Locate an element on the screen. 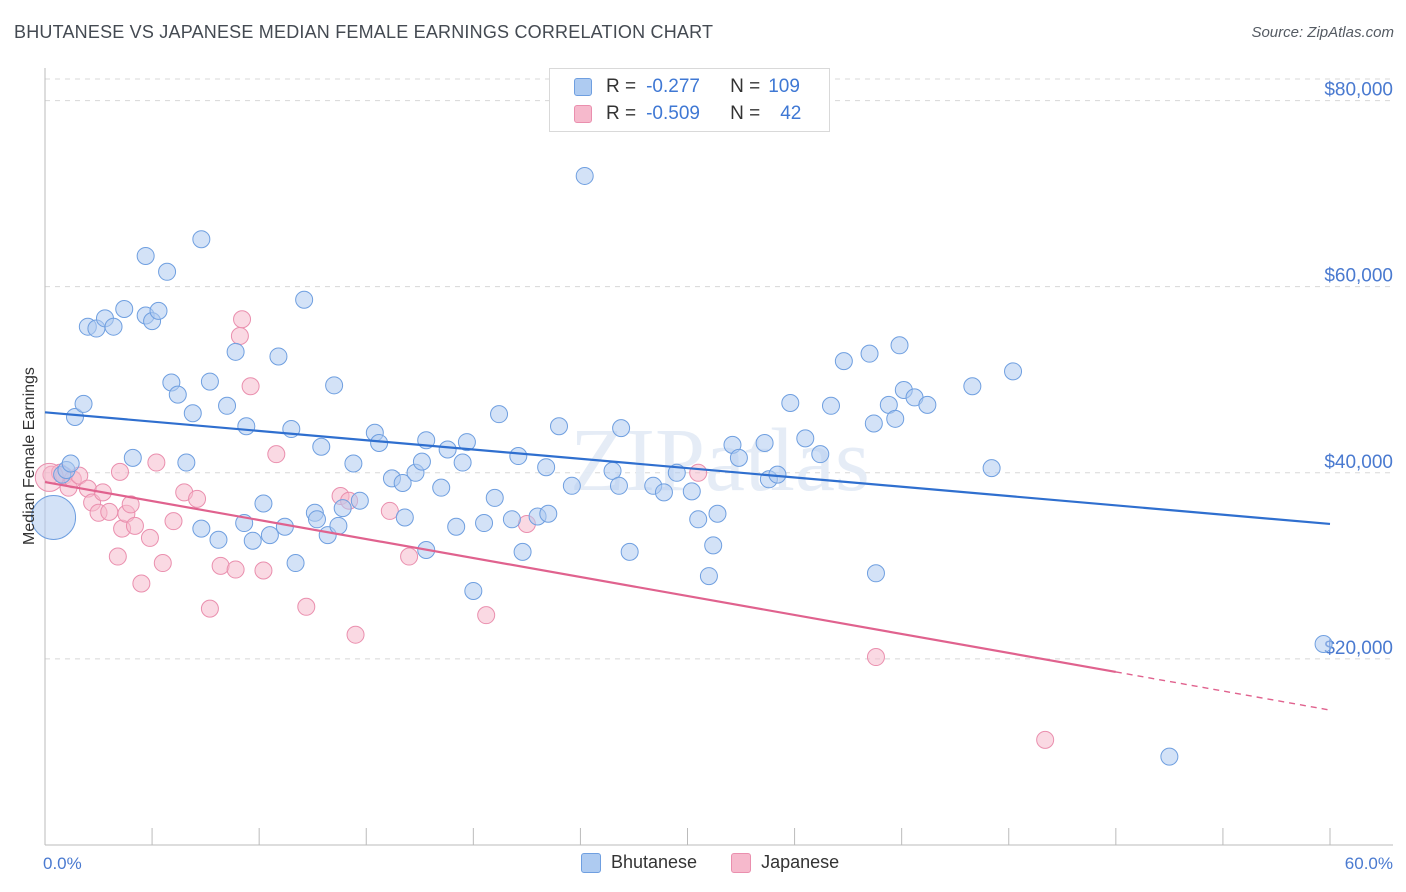 This screenshot has height=892, width=1406. legend-item-bhutanese: Bhutanese is located at coordinates (639, 862).